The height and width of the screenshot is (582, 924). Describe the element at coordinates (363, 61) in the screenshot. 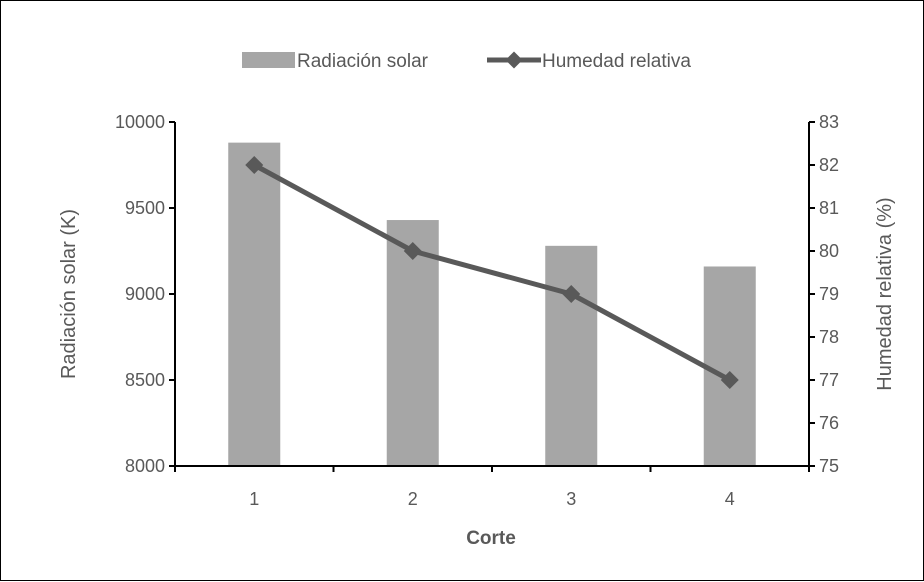

I see `legend-bar-label: Radiación solar` at that location.